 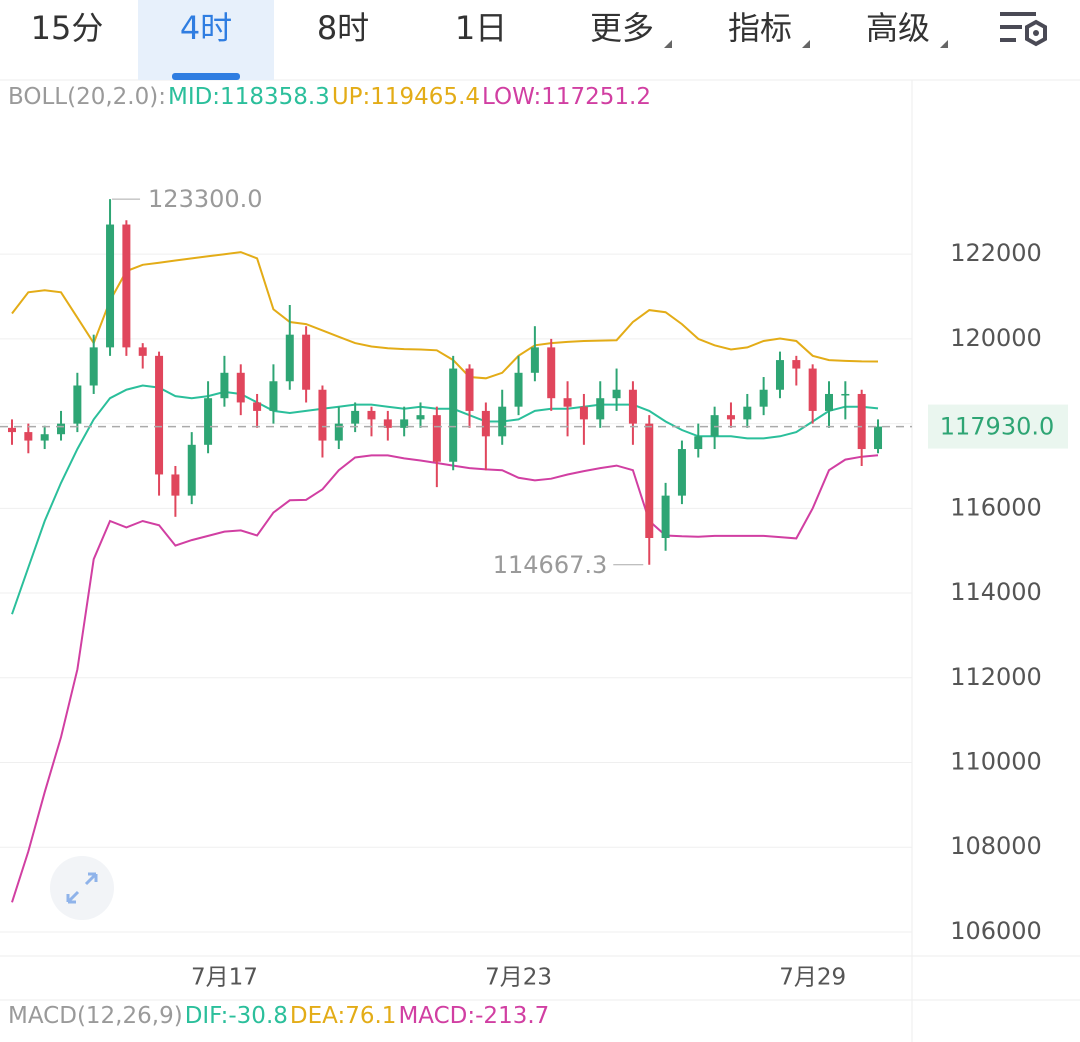 What do you see at coordinates (996, 931) in the screenshot?
I see `y-tick-label: 106000` at bounding box center [996, 931].